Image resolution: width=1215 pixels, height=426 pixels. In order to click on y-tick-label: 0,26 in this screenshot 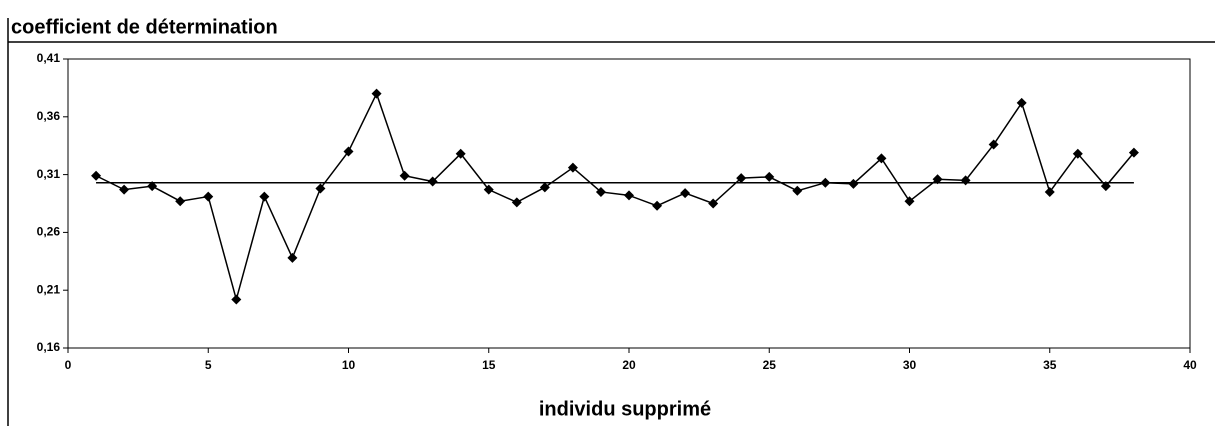, I will do `click(49, 232)`.